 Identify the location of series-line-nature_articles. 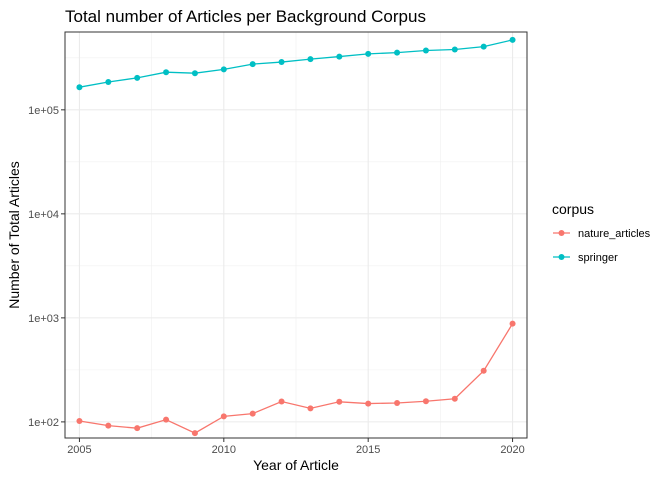
(296, 378).